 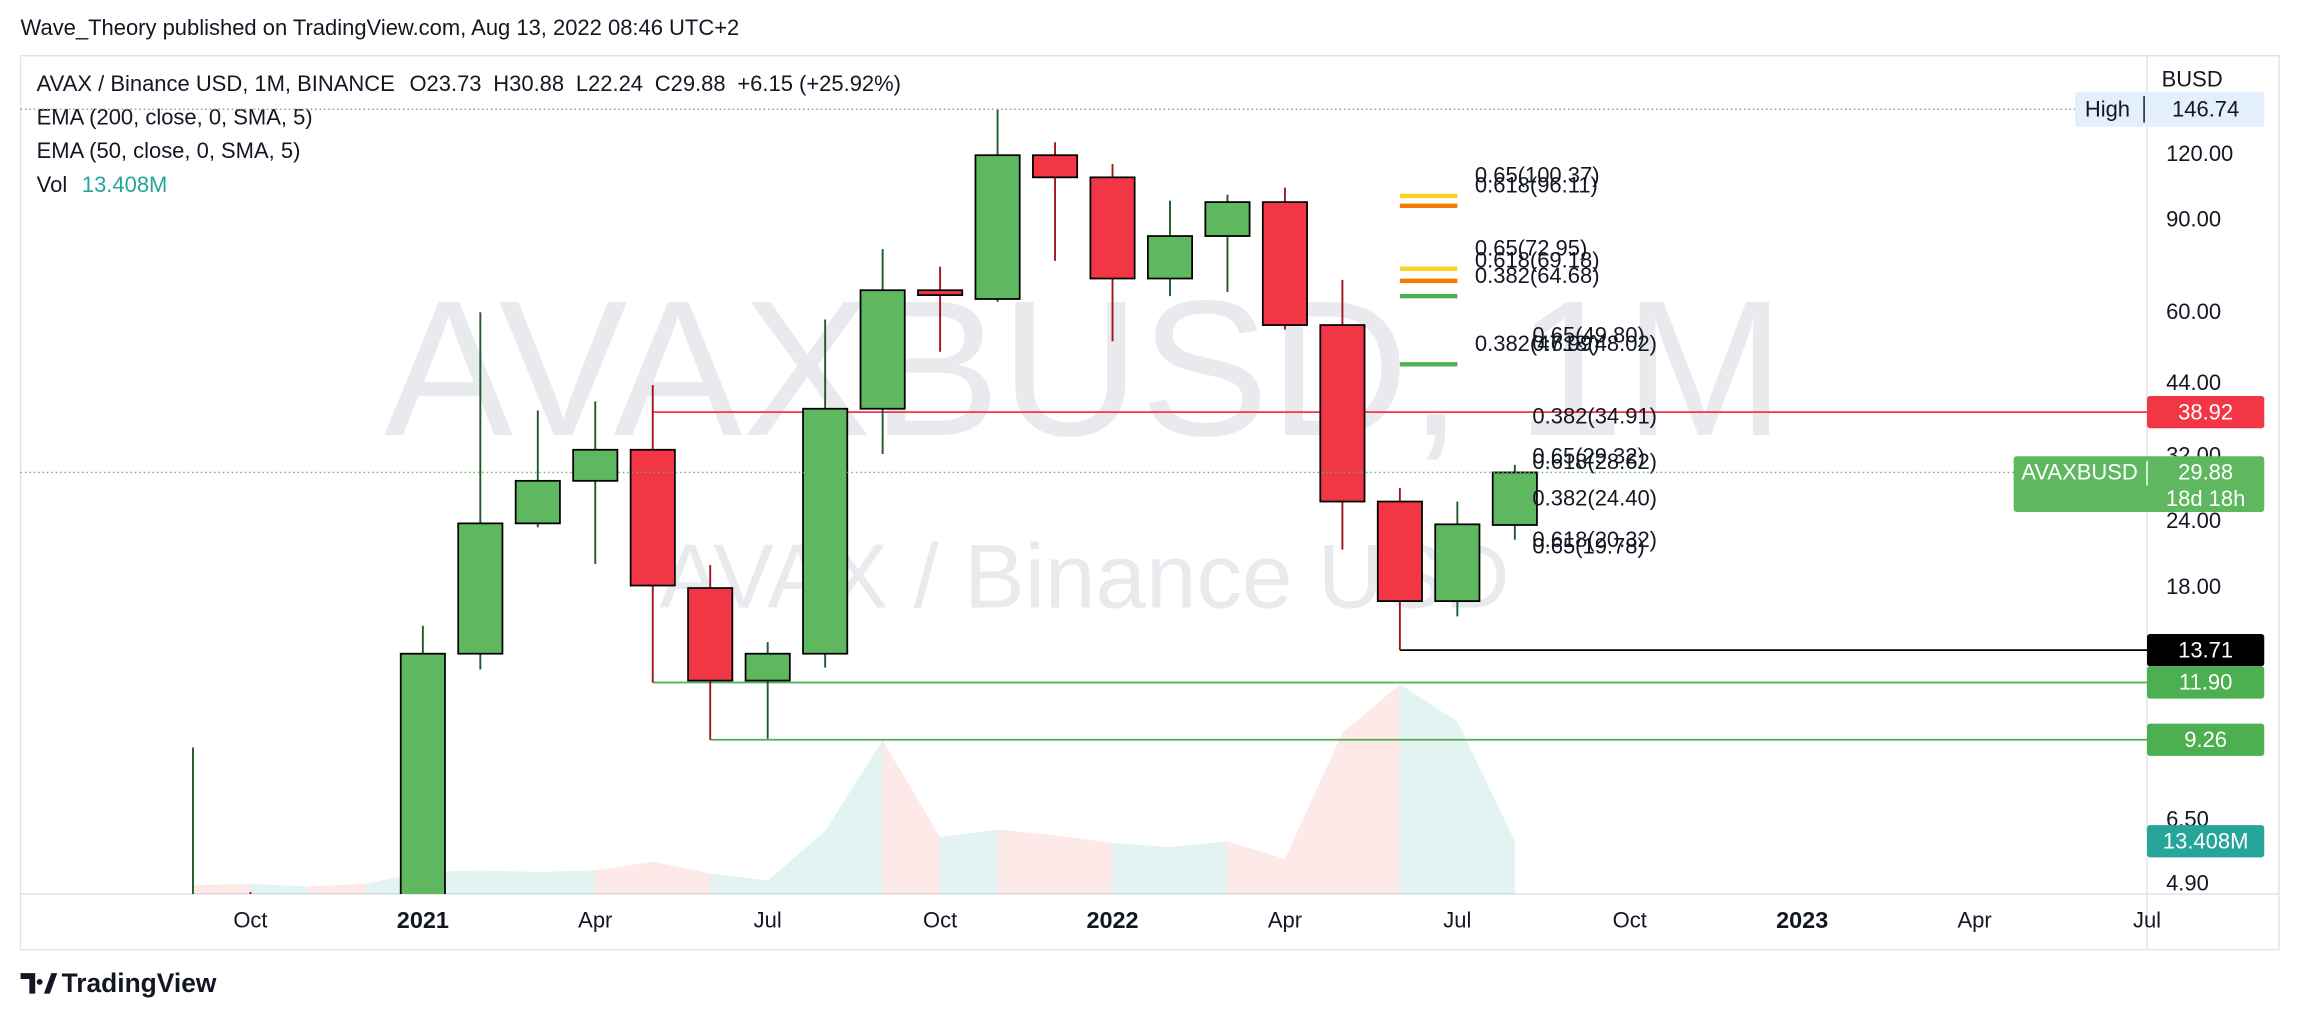 I want to click on y-tick-label: 18.00, so click(x=2193, y=586).